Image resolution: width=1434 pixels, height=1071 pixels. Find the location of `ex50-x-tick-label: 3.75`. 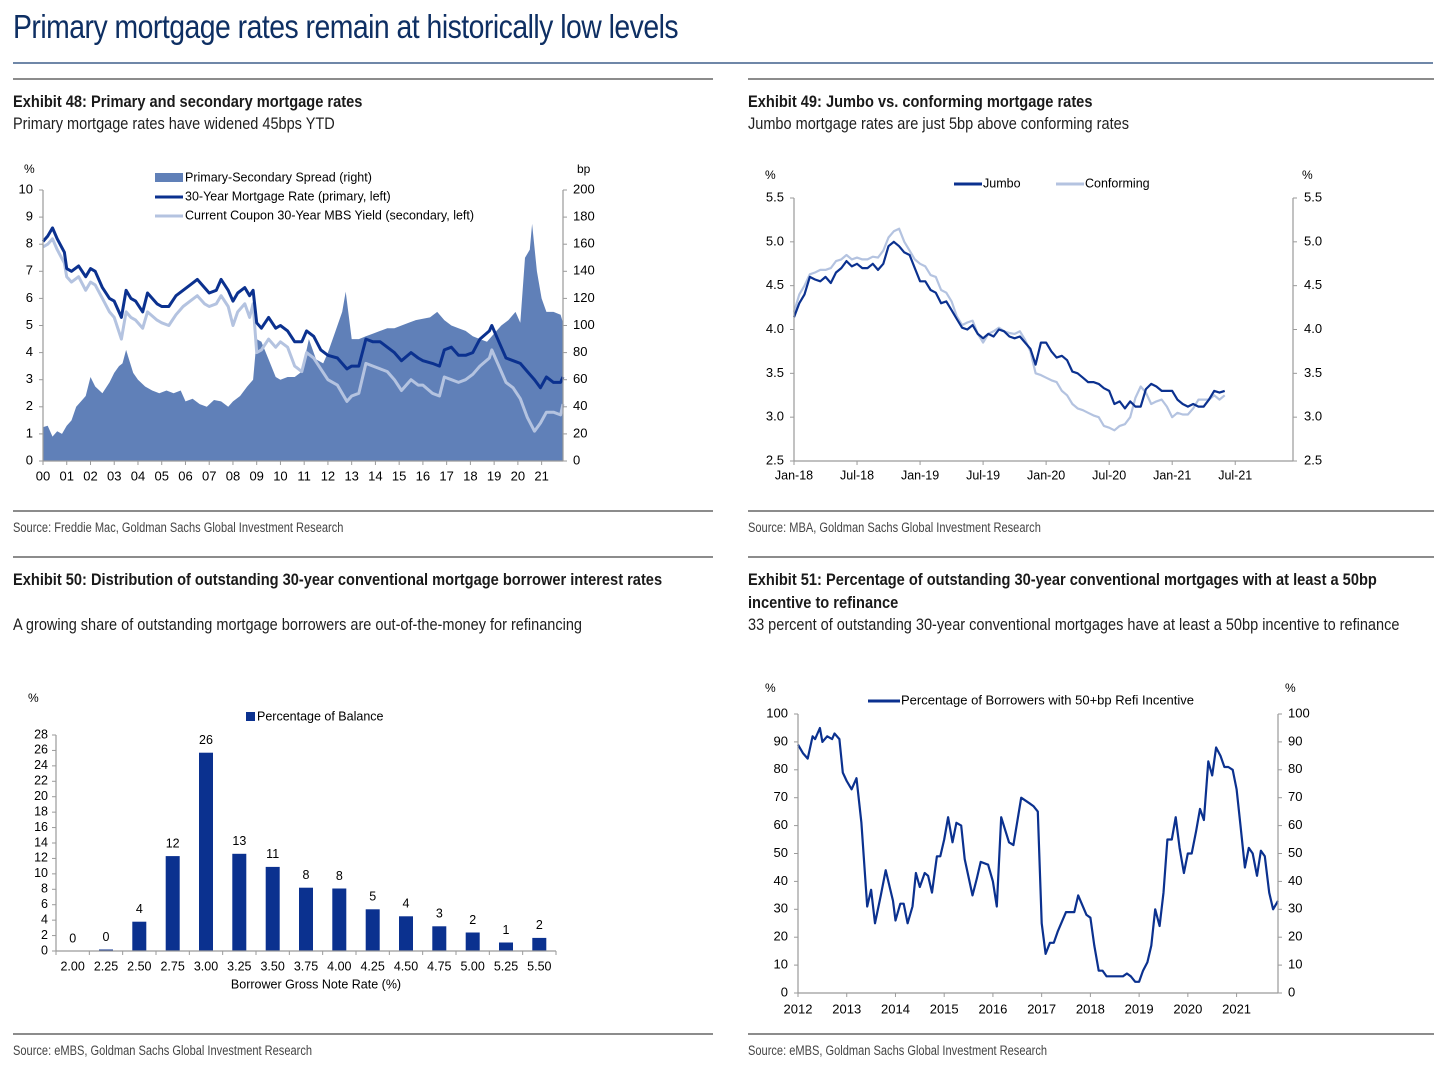

ex50-x-tick-label: 3.75 is located at coordinates (306, 966).